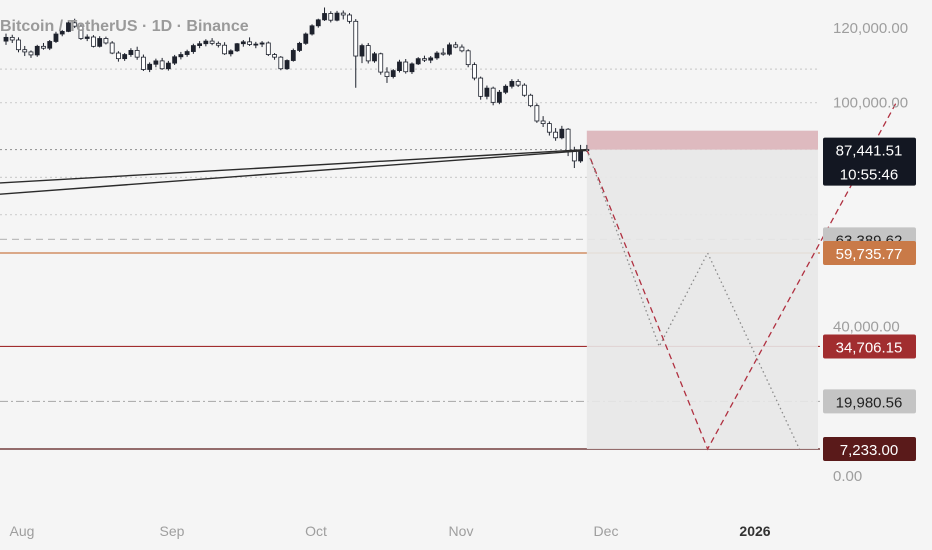 This screenshot has height=550, width=932. I want to click on projection-target-area, so click(702, 289).